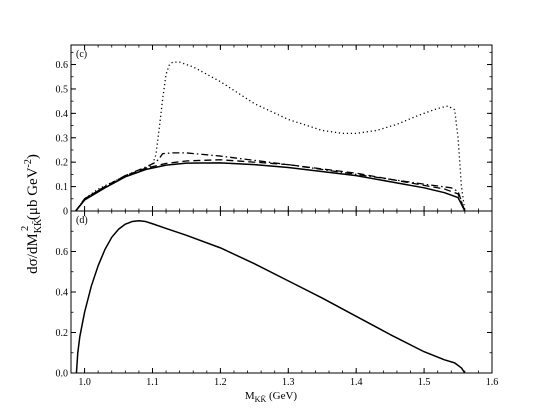 The width and height of the screenshot is (537, 415). I want to click on x-axis-label-main: M, so click(250, 396).